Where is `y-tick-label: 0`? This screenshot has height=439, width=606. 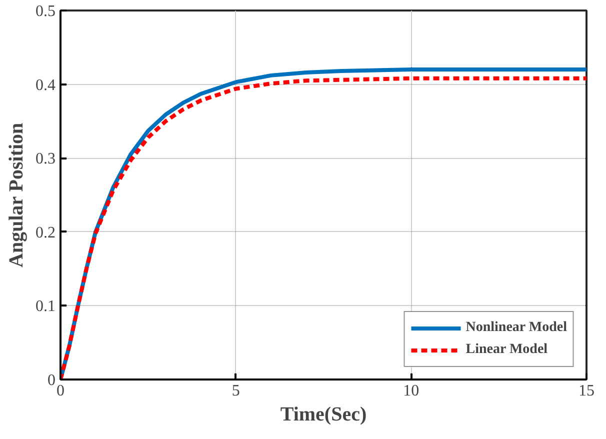 y-tick-label: 0 is located at coordinates (52, 380).